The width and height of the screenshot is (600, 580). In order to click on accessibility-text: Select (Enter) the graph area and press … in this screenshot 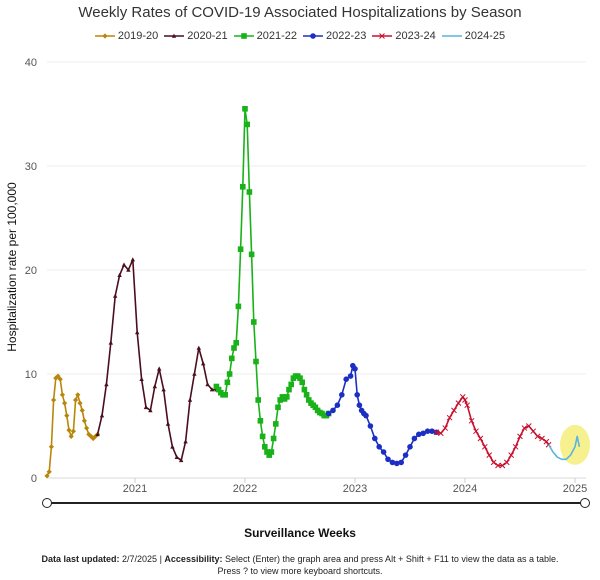, I will do `click(391, 559)`.